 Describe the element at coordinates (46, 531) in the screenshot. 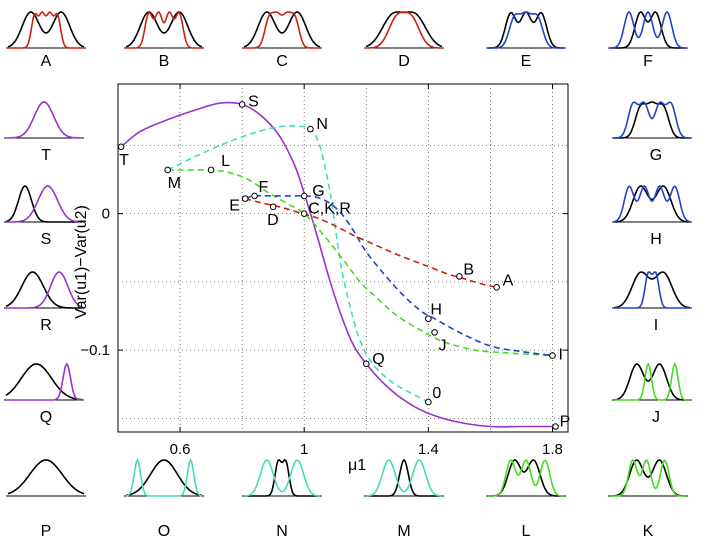

I see `panel-label: P` at that location.